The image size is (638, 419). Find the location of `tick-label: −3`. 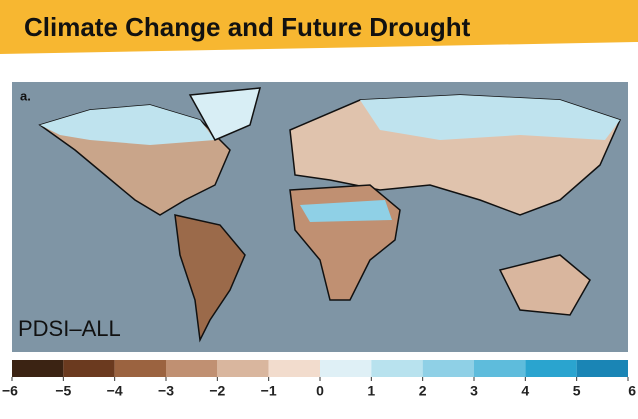

tick-label: −3 is located at coordinates (166, 391).